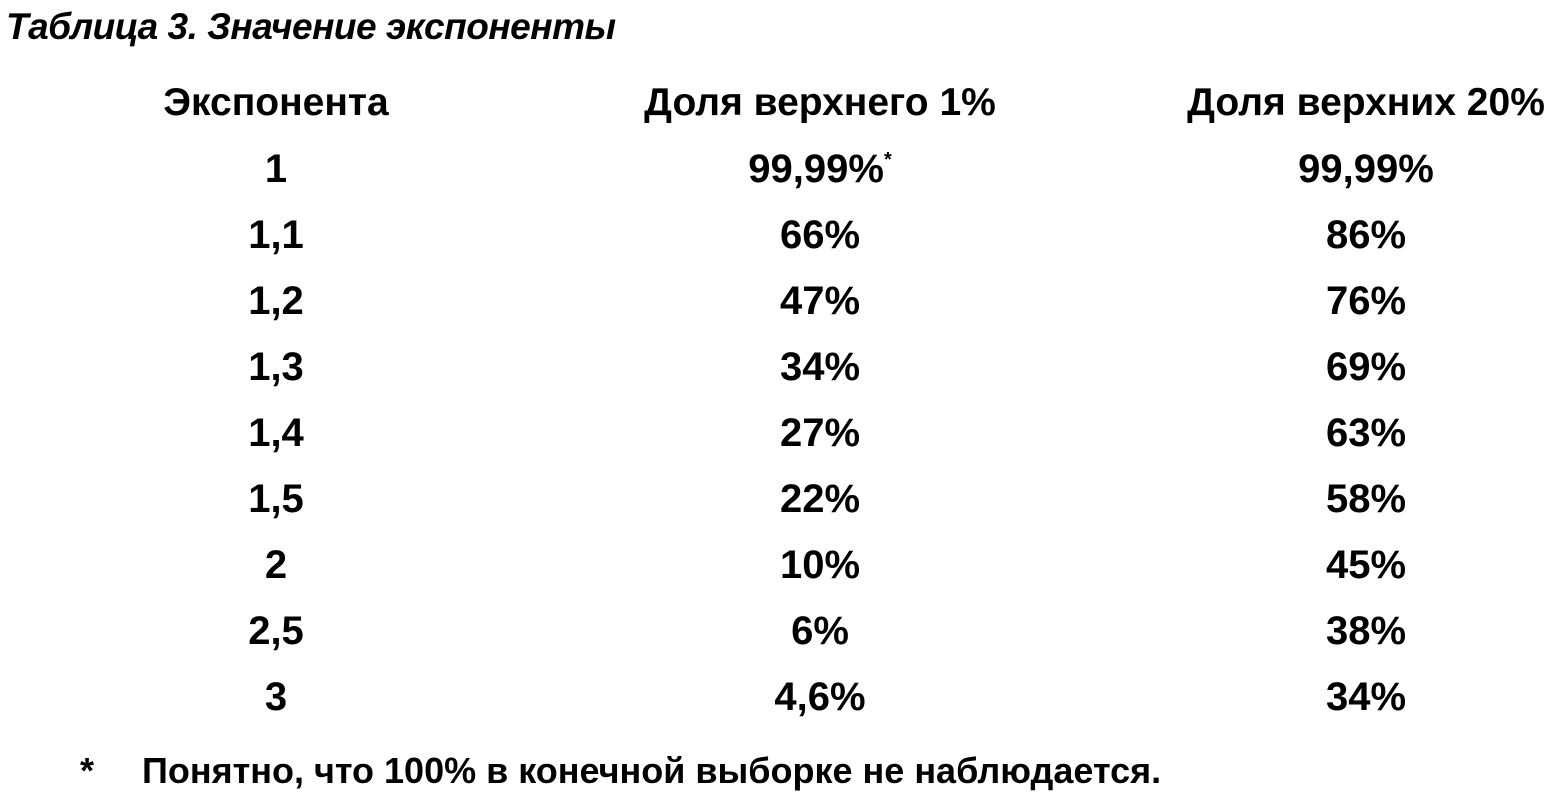 Image resolution: width=1556 pixels, height=806 pixels. Describe the element at coordinates (820, 697) in the screenshot. I see `cell-top-1-share: 4,6%` at that location.